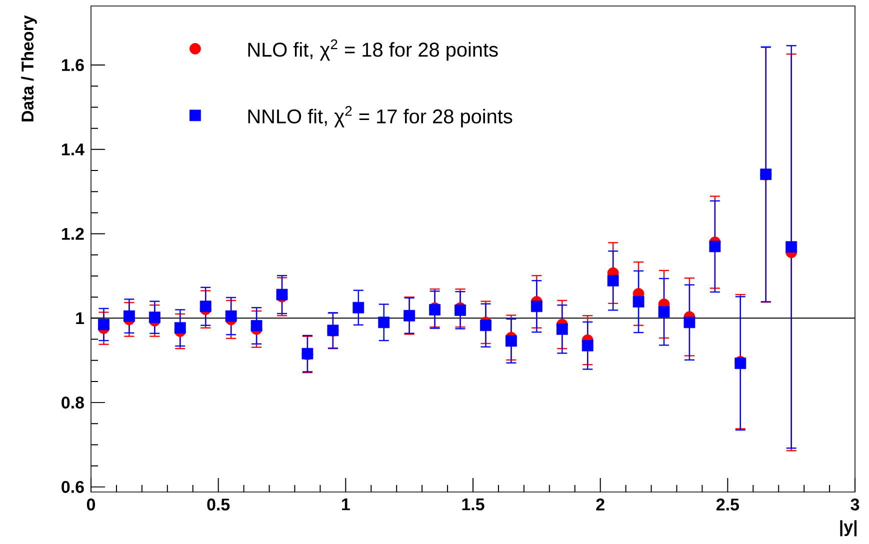 This screenshot has height=544, width=869. Describe the element at coordinates (855, 504) in the screenshot. I see `x-tick-label: 3` at that location.